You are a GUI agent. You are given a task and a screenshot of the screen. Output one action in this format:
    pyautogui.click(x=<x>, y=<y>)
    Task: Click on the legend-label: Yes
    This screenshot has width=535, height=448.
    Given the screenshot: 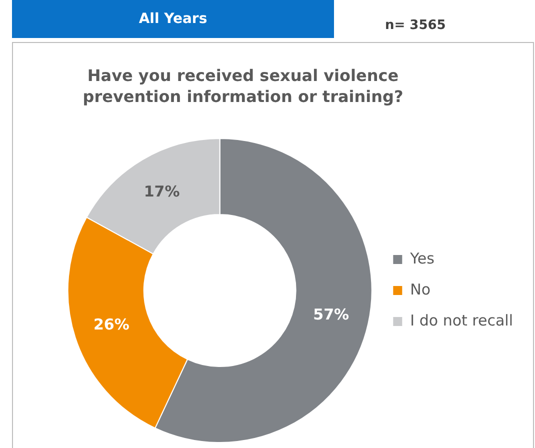 What is the action you would take?
    pyautogui.click(x=422, y=258)
    